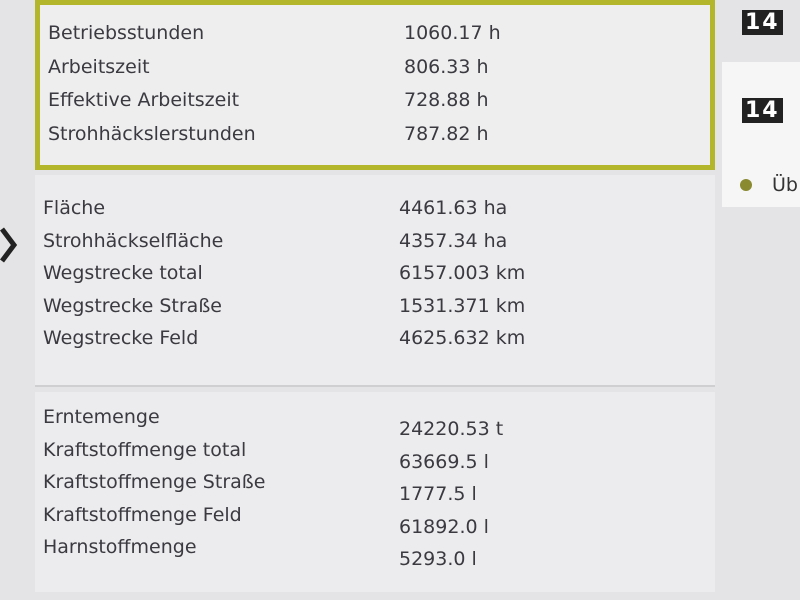 This screenshot has height=600, width=800. What do you see at coordinates (462, 305) in the screenshot?
I see `row-value: 1531.371 km` at bounding box center [462, 305].